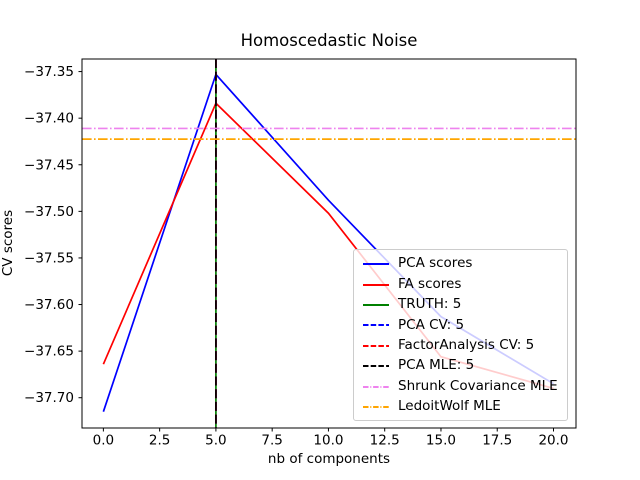  I want to click on reference-hlines, so click(329, 133).